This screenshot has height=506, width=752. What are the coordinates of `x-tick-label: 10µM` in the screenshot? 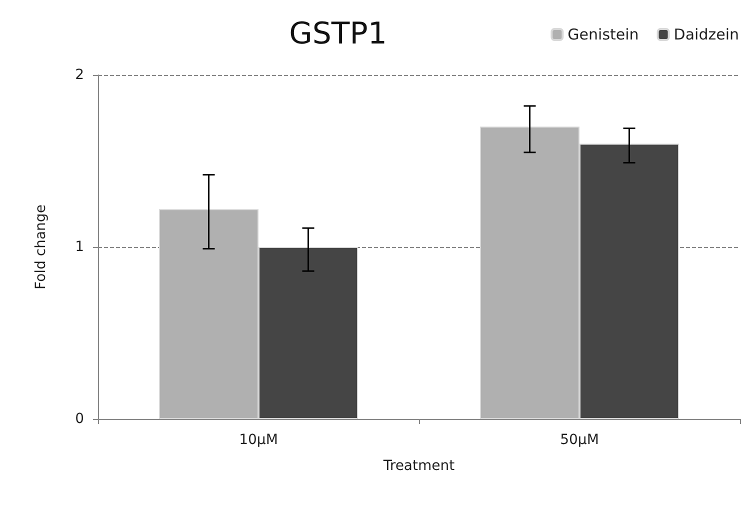 It's located at (258, 440).